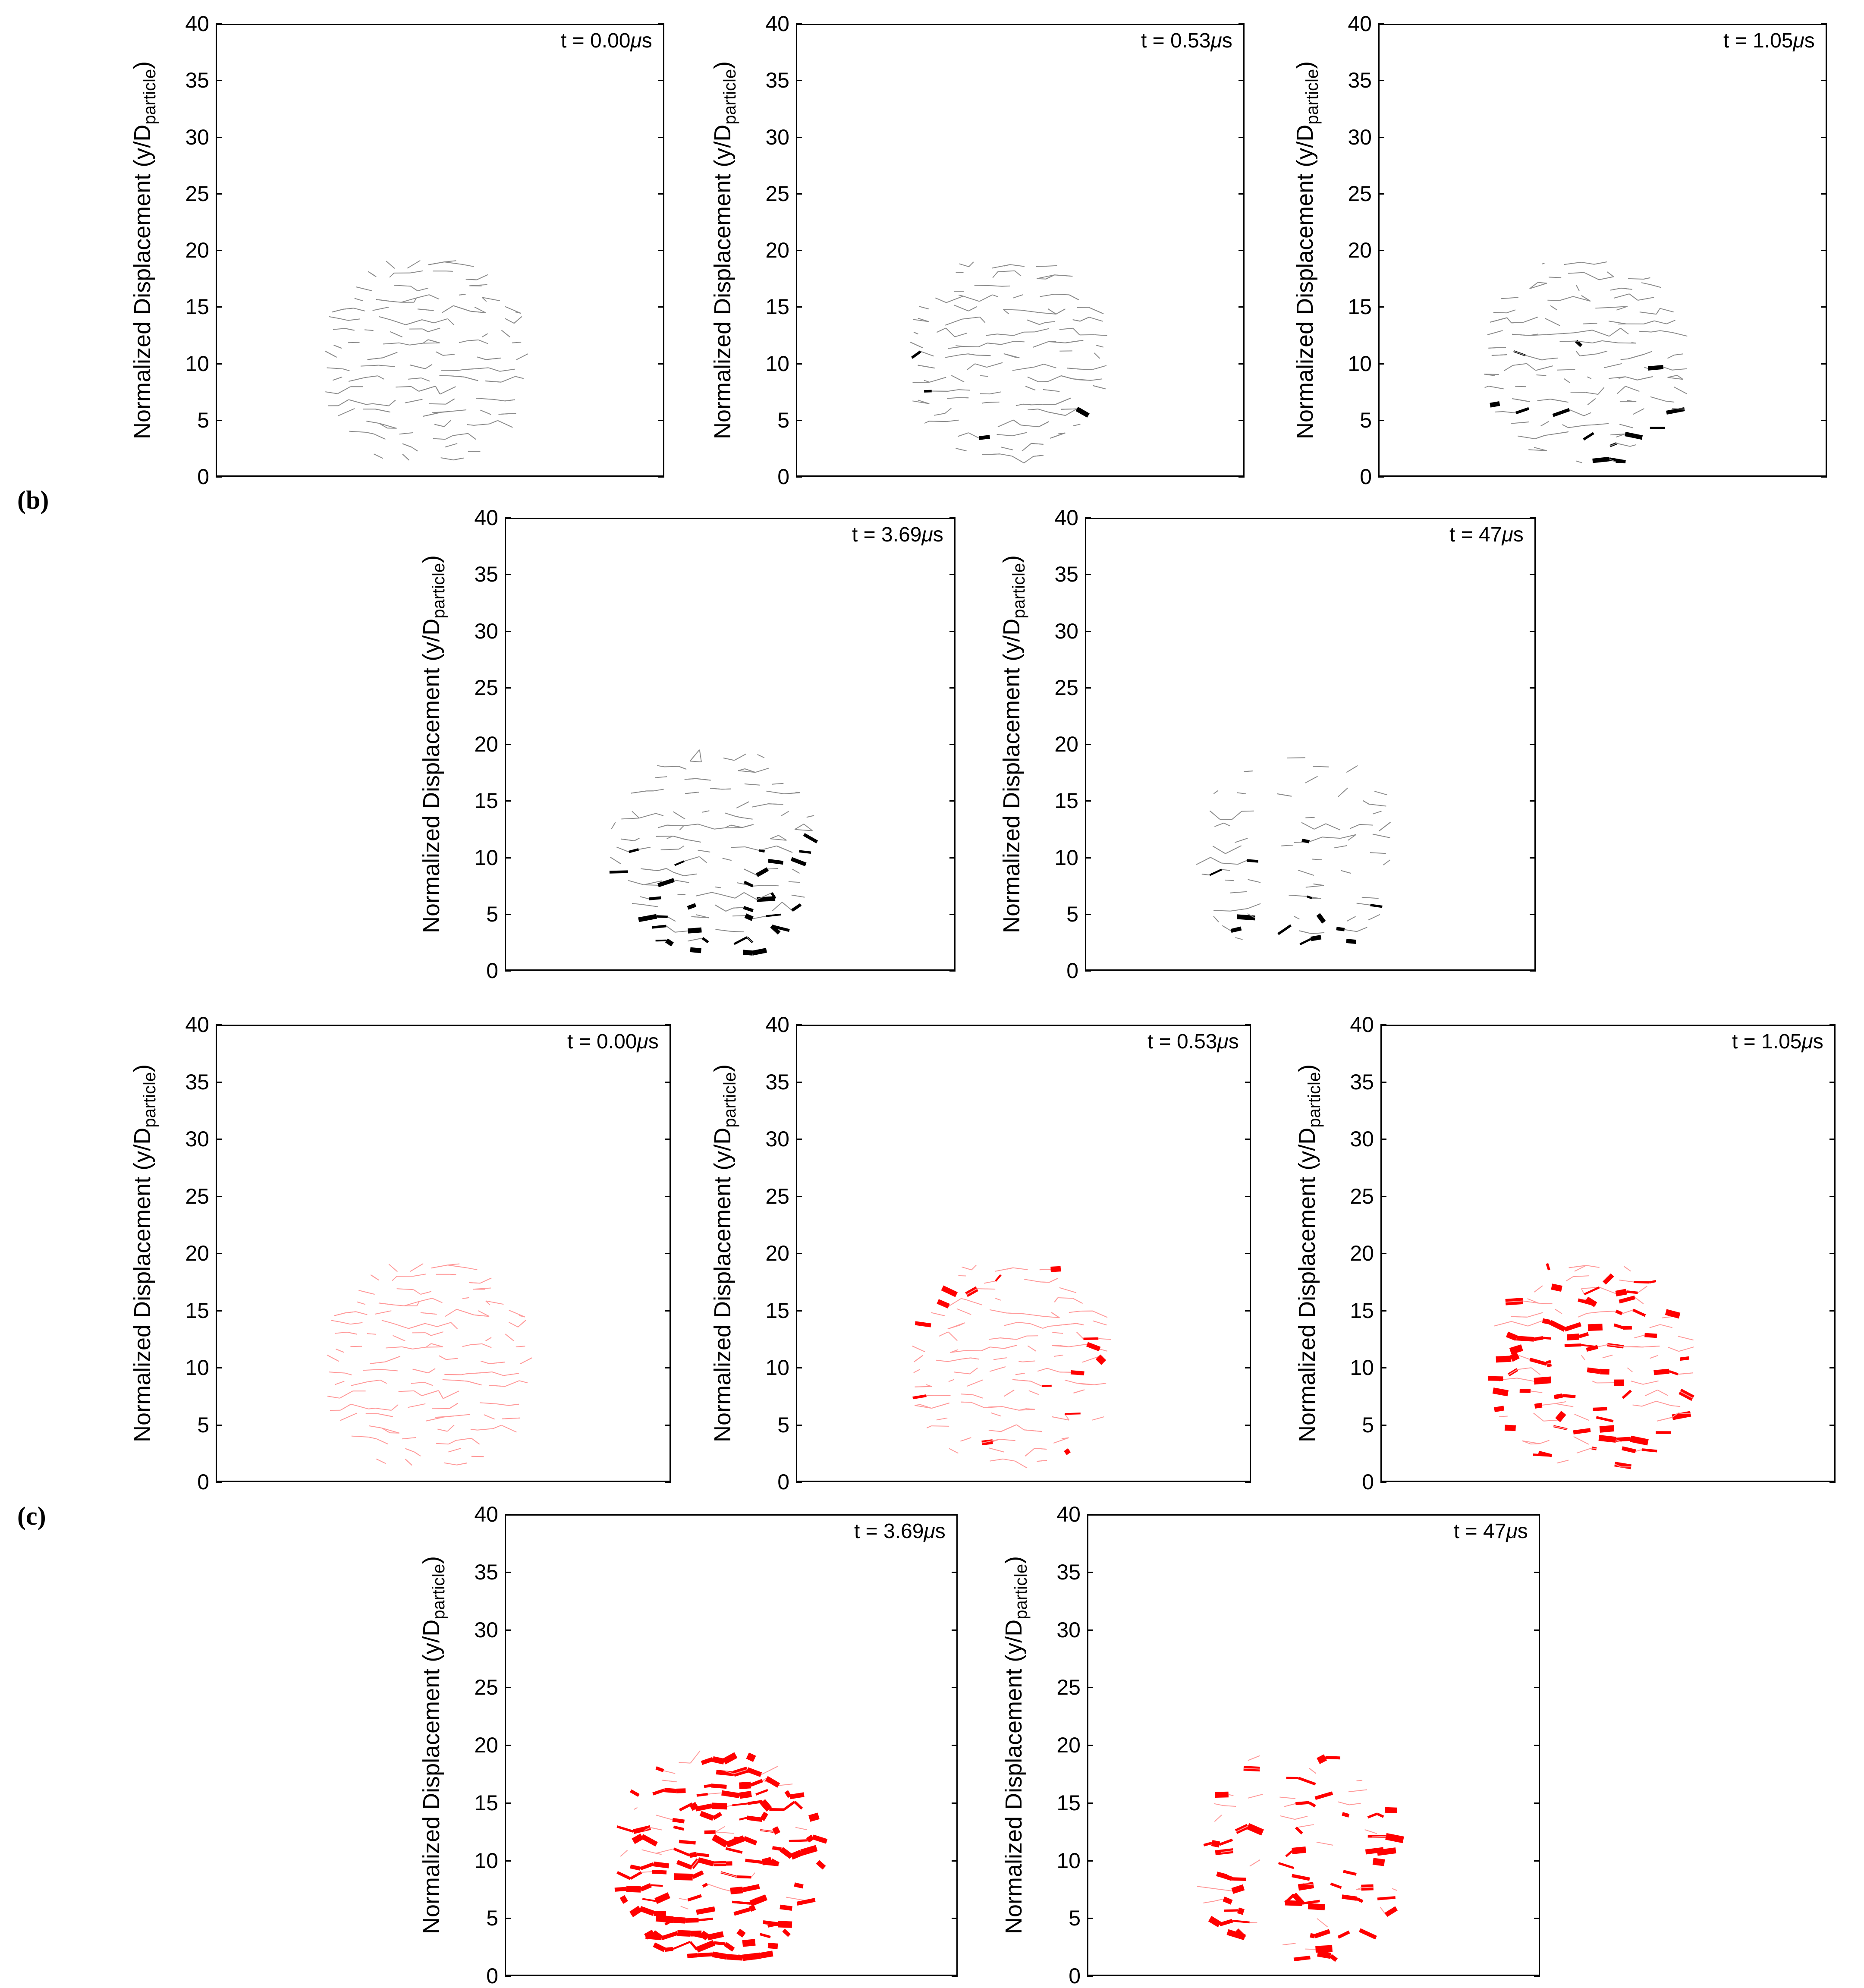  Describe the element at coordinates (481, 971) in the screenshot. I see `y-tick-label: 0` at that location.